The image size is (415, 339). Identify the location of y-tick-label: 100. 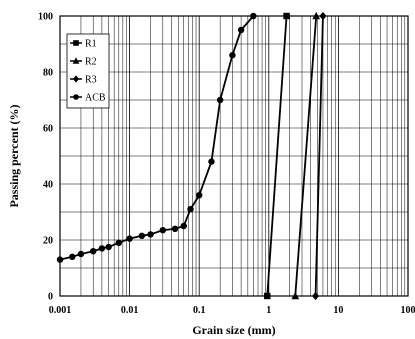
(45, 17).